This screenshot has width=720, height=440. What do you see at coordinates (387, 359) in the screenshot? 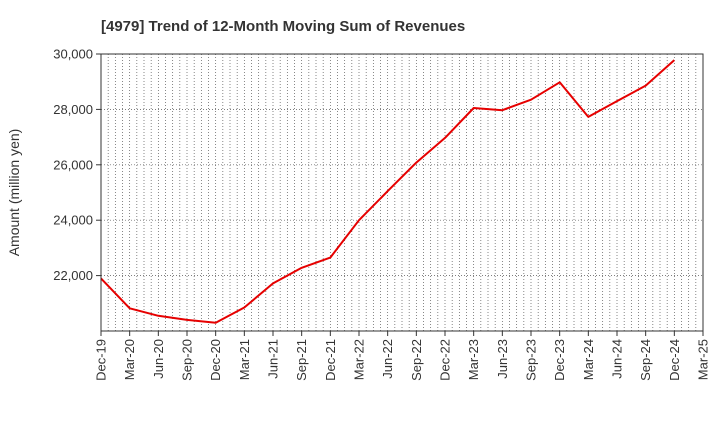
I see `x-tick-label: Jun-22` at bounding box center [387, 359].